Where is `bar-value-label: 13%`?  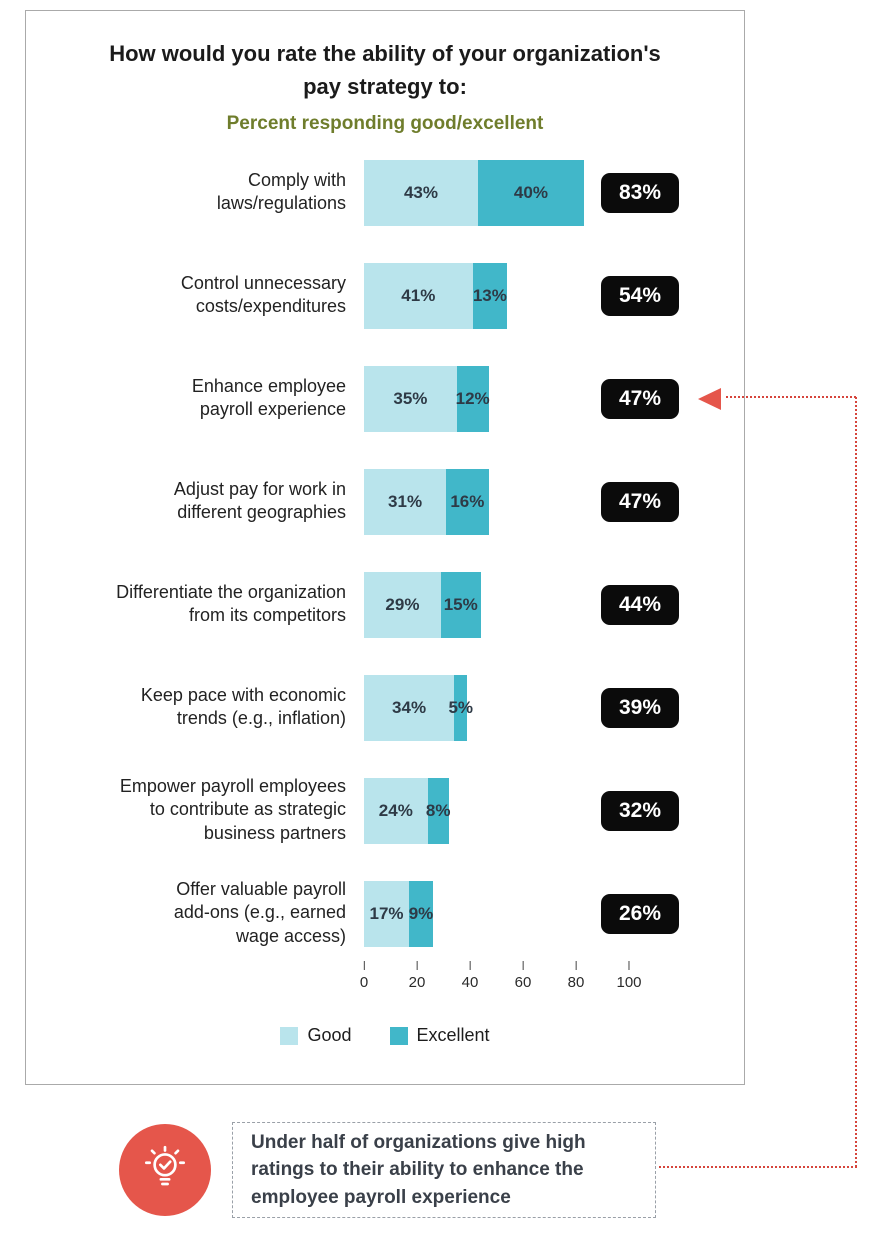 bar-value-label: 13% is located at coordinates (489, 295).